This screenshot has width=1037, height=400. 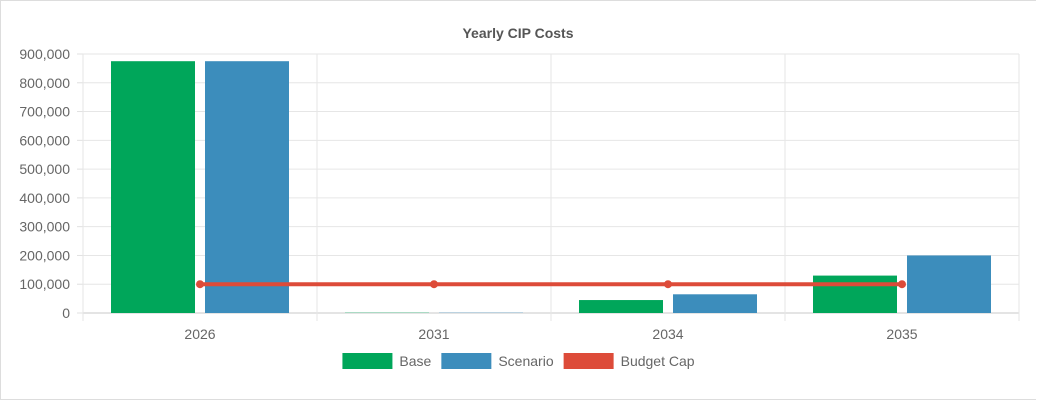 What do you see at coordinates (667, 334) in the screenshot?
I see `x-tick-label: 2034` at bounding box center [667, 334].